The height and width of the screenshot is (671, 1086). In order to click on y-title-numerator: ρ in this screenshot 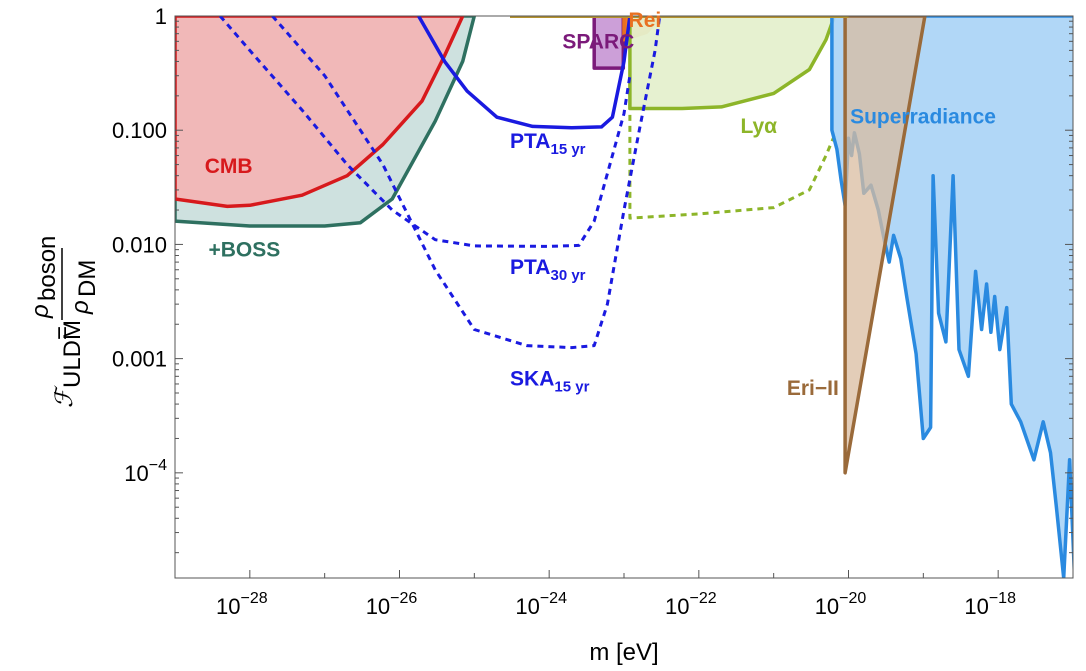, I will do `click(40, 311)`.